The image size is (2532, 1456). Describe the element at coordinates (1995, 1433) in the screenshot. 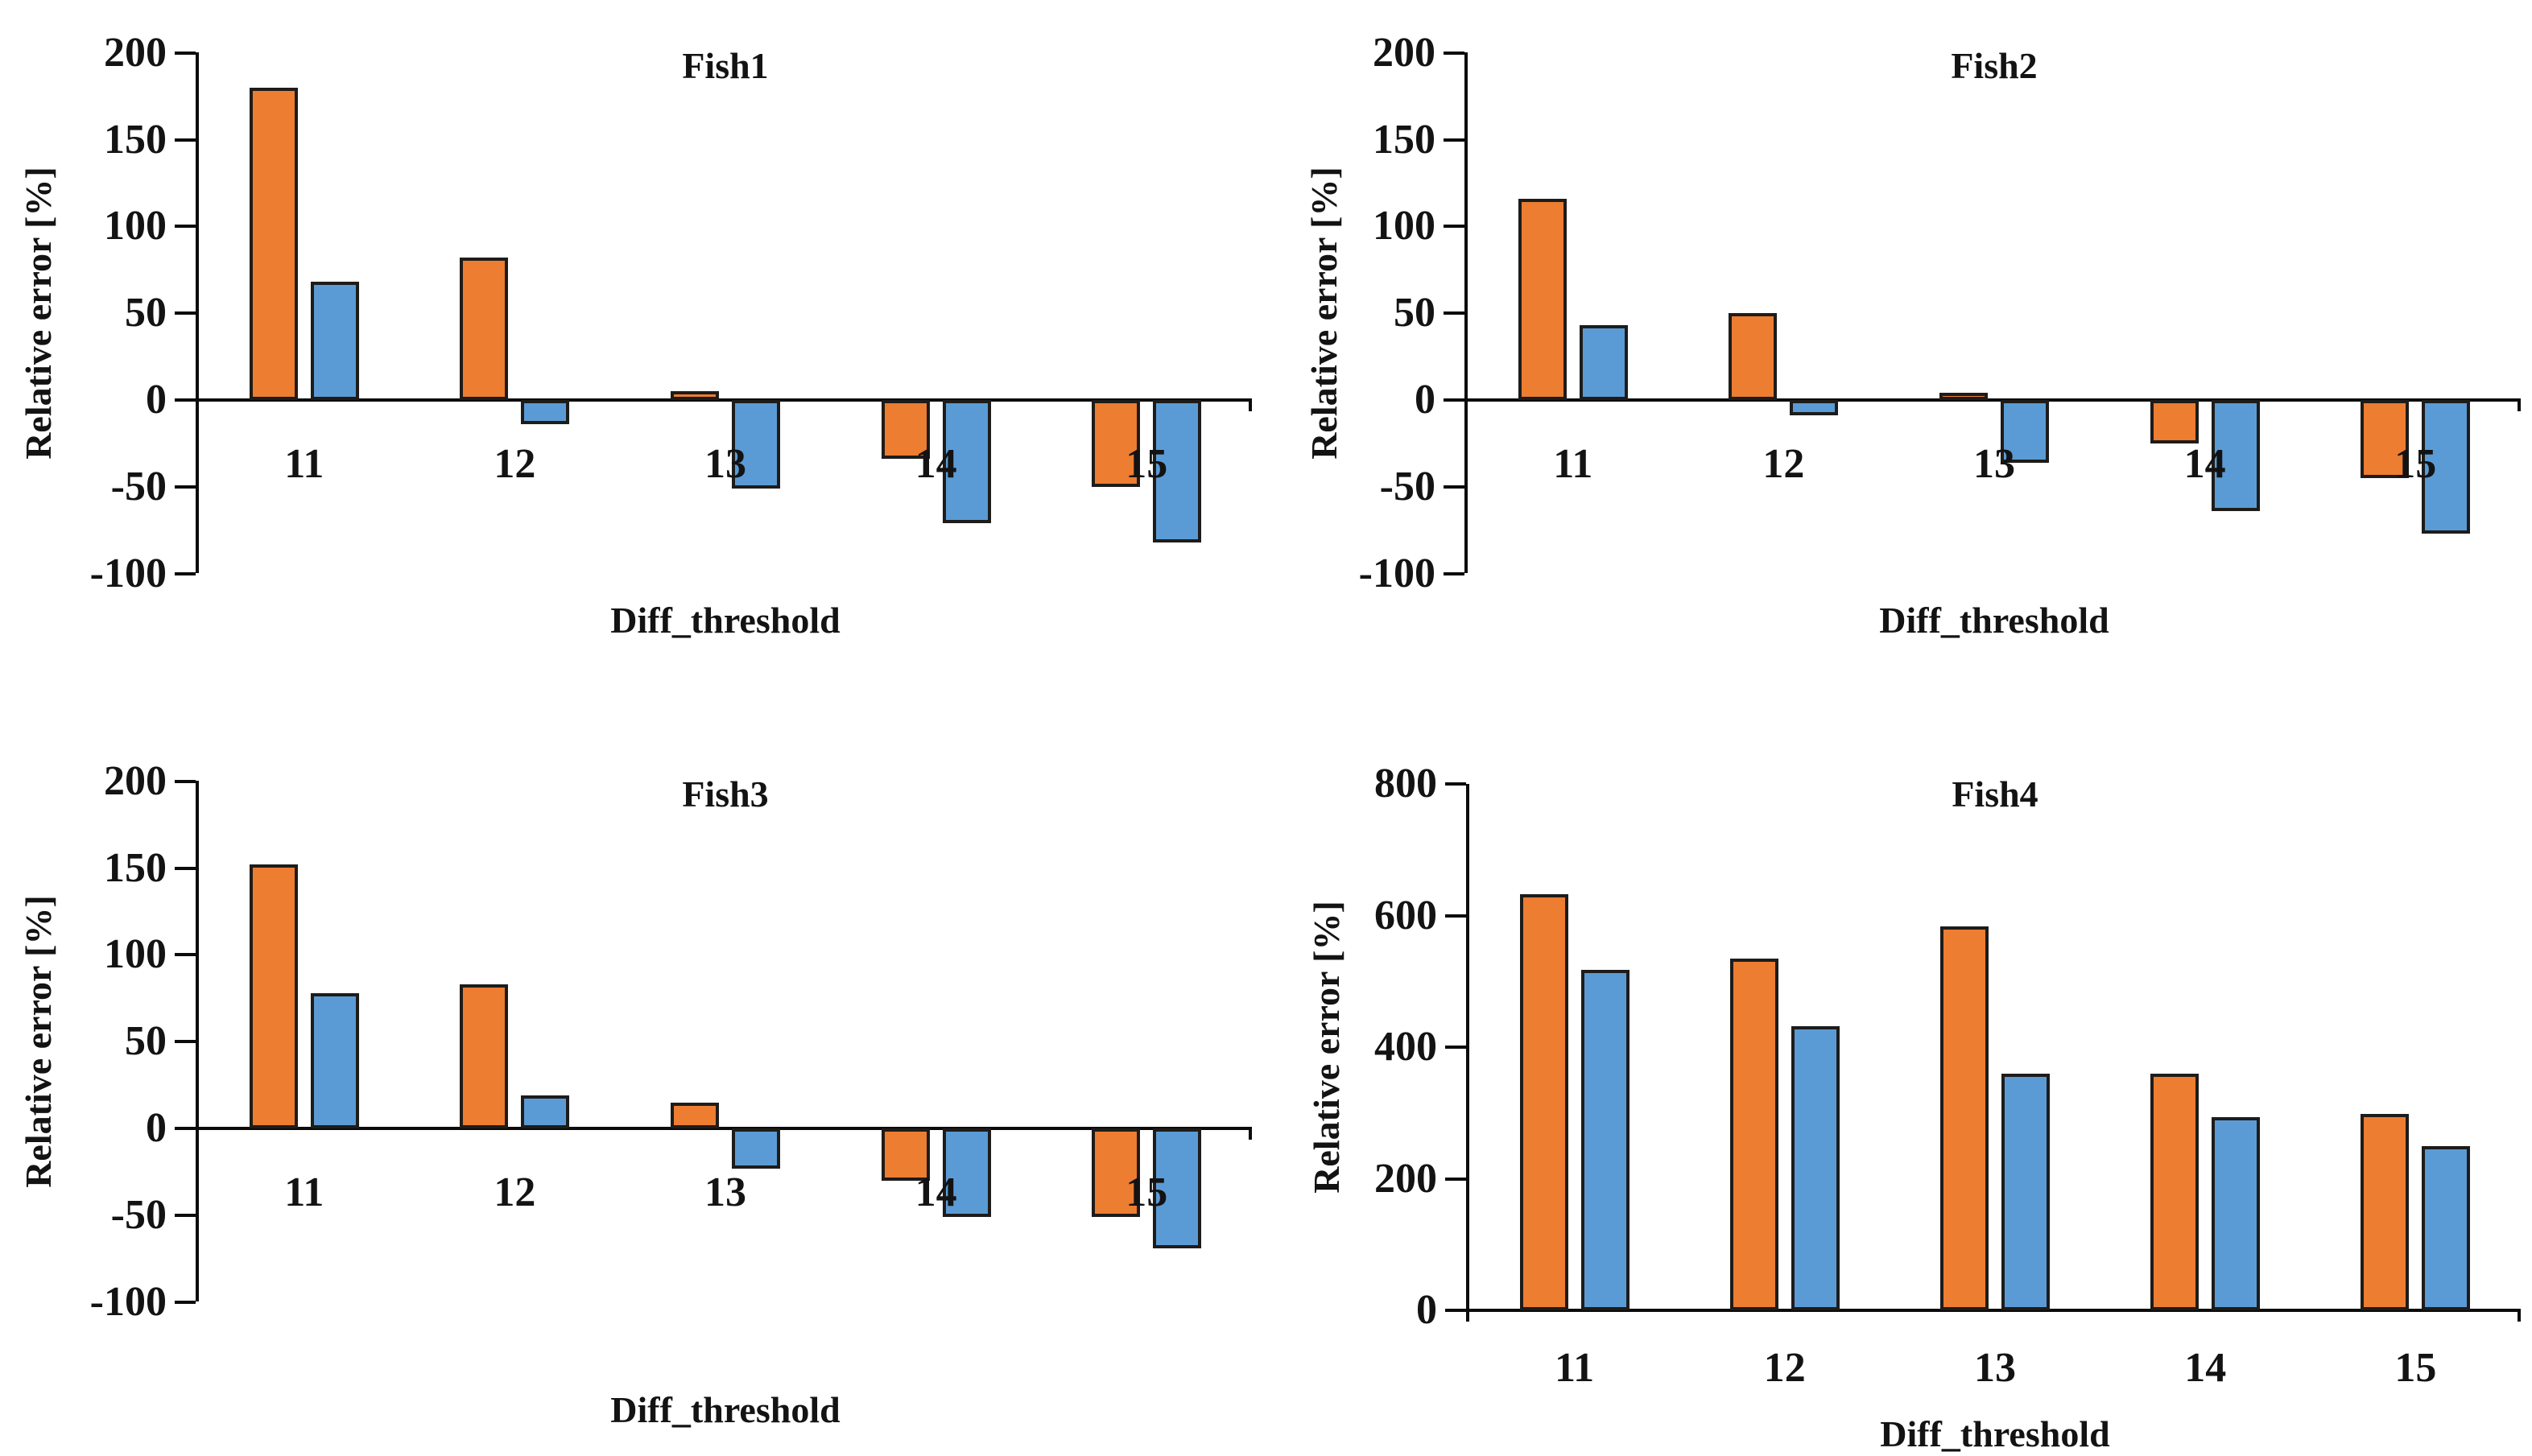

I see `x-axis-label-fish4: Diff_threshold` at that location.